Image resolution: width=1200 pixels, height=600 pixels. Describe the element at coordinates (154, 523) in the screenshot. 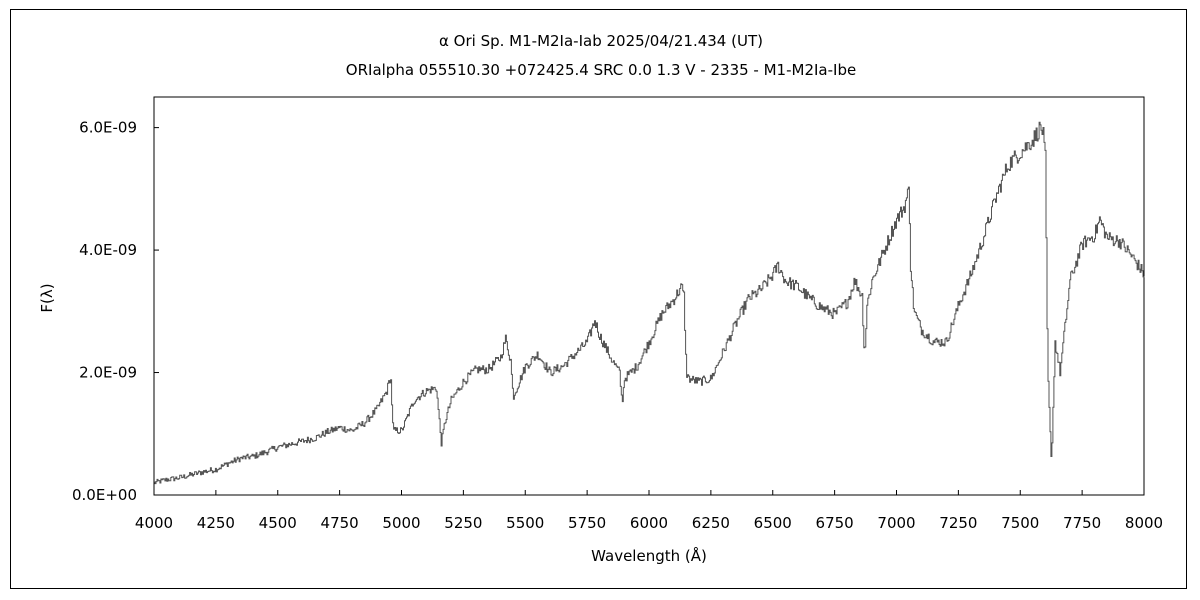

I see `x-tick-label: 4000` at that location.